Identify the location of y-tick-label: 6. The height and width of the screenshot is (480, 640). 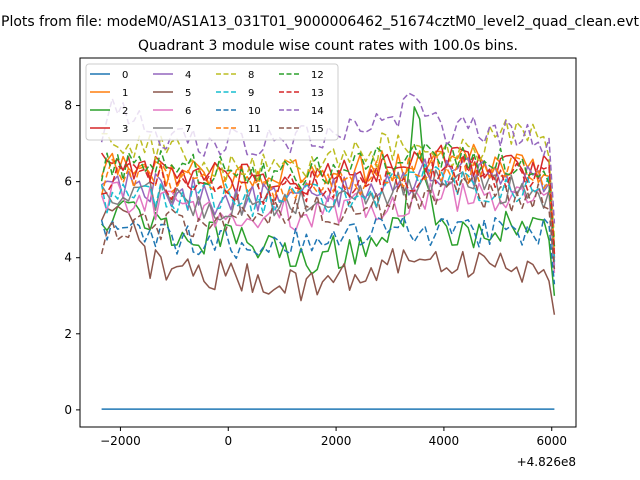
(68, 182).